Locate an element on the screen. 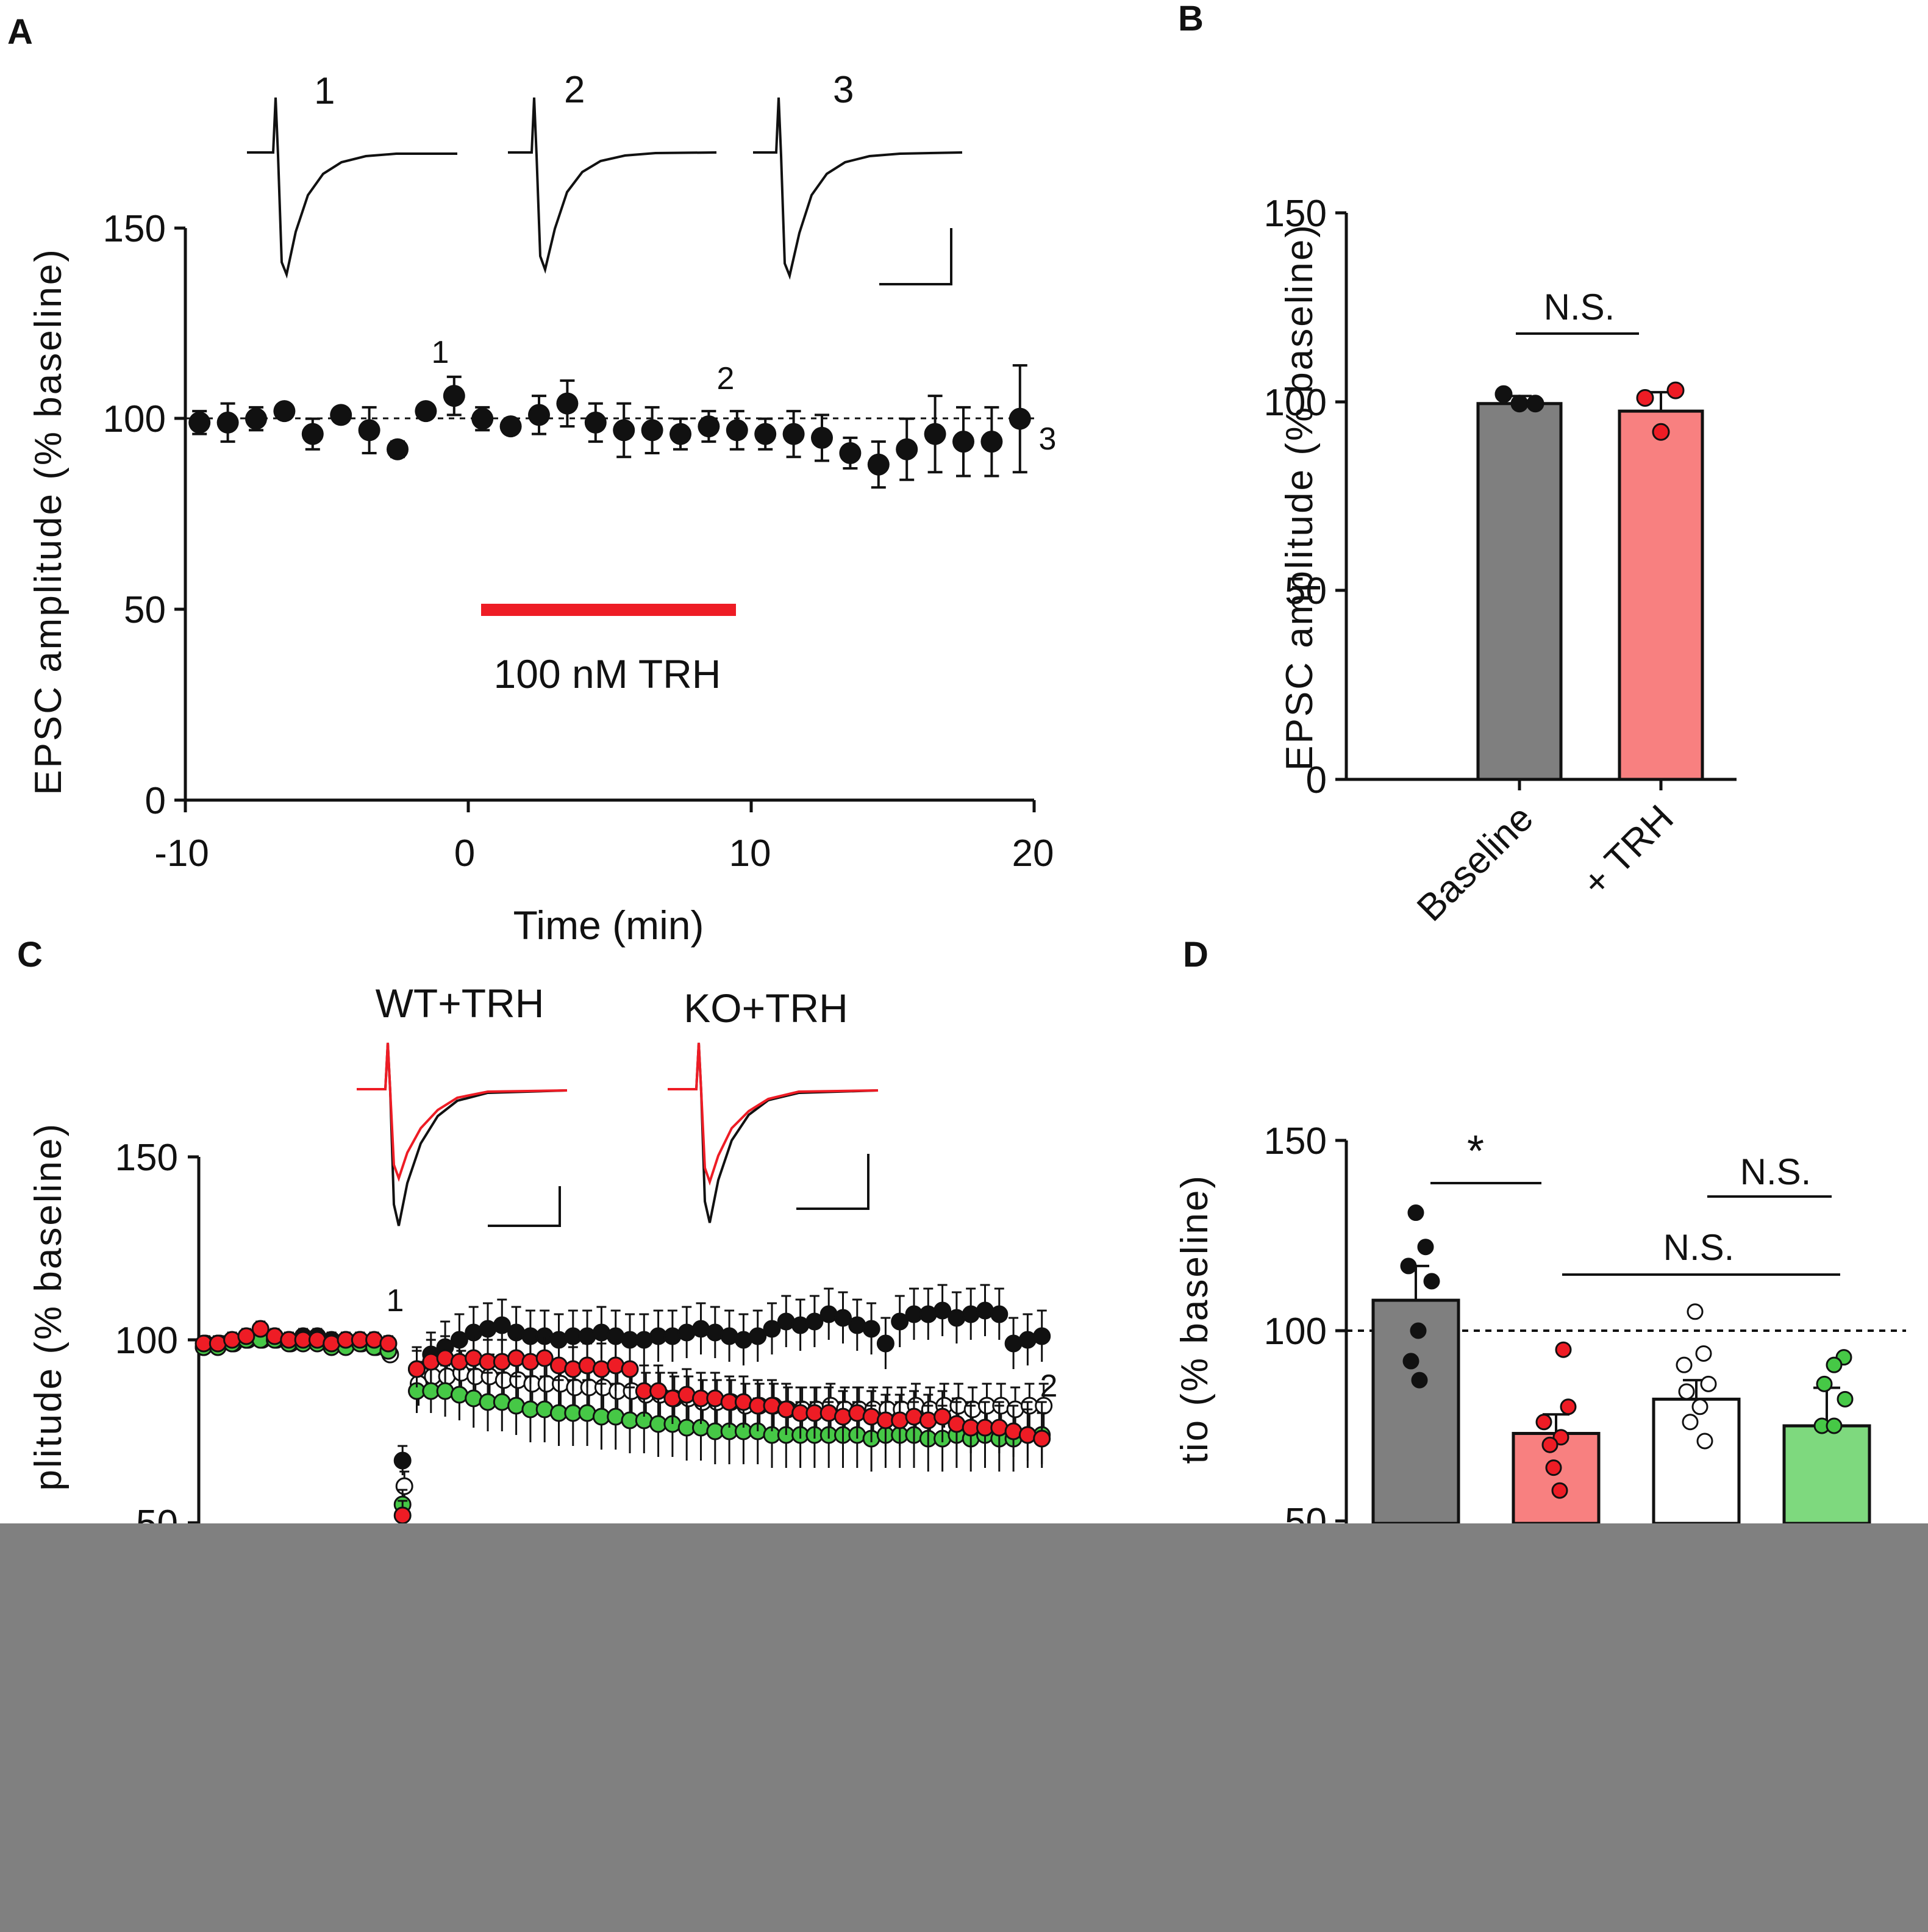  panel-letter-a: A is located at coordinates (20, 32).